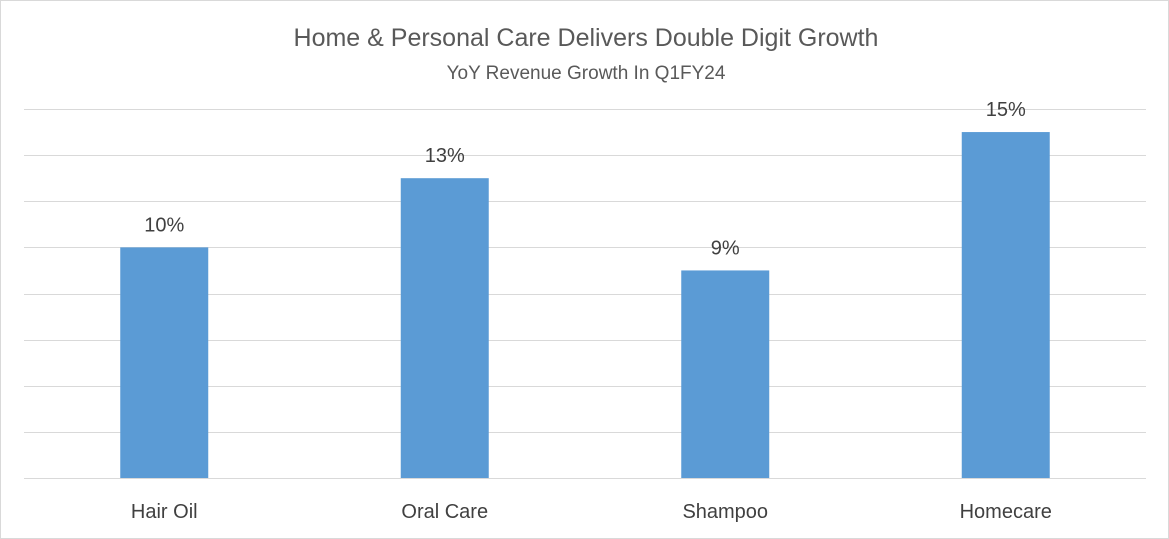 The image size is (1169, 539). Describe the element at coordinates (591, 512) in the screenshot. I see `category-labels: Hair Oil Oral Care Shampoo Homecare` at that location.